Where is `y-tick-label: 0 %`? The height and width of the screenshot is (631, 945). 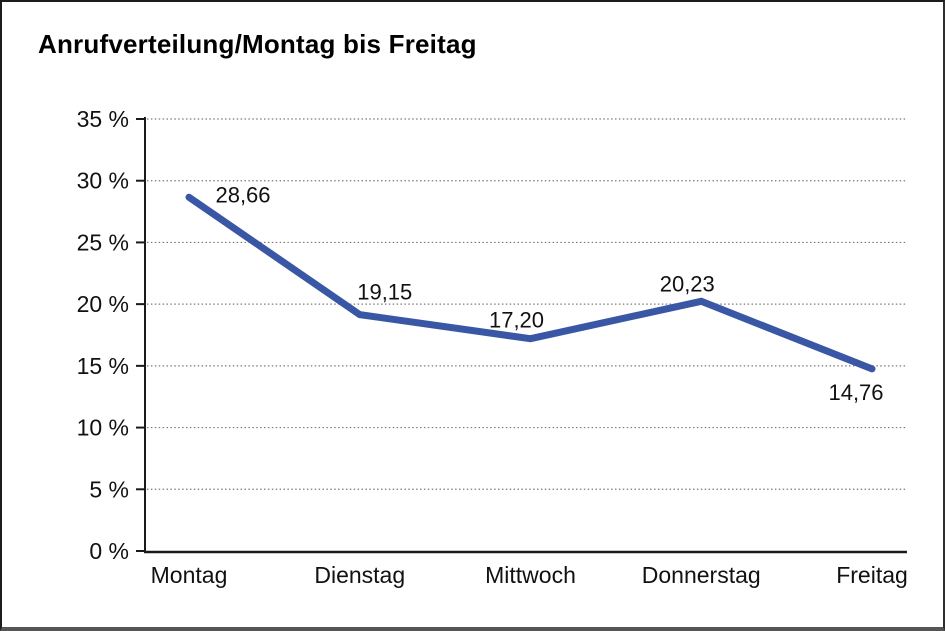 y-tick-label: 0 % is located at coordinates (109, 551).